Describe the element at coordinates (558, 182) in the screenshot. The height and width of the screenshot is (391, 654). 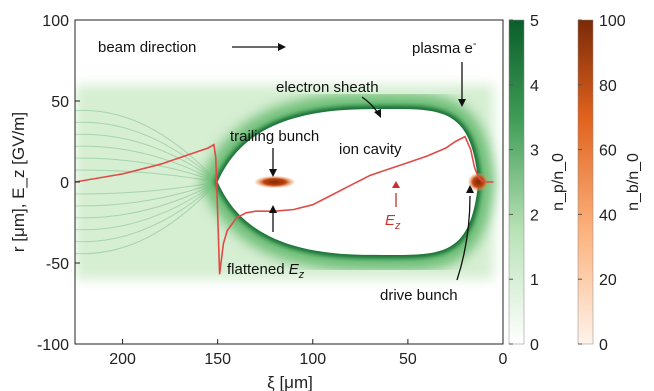
I see `colorbar-plasma-label: n_p/n_0` at that location.